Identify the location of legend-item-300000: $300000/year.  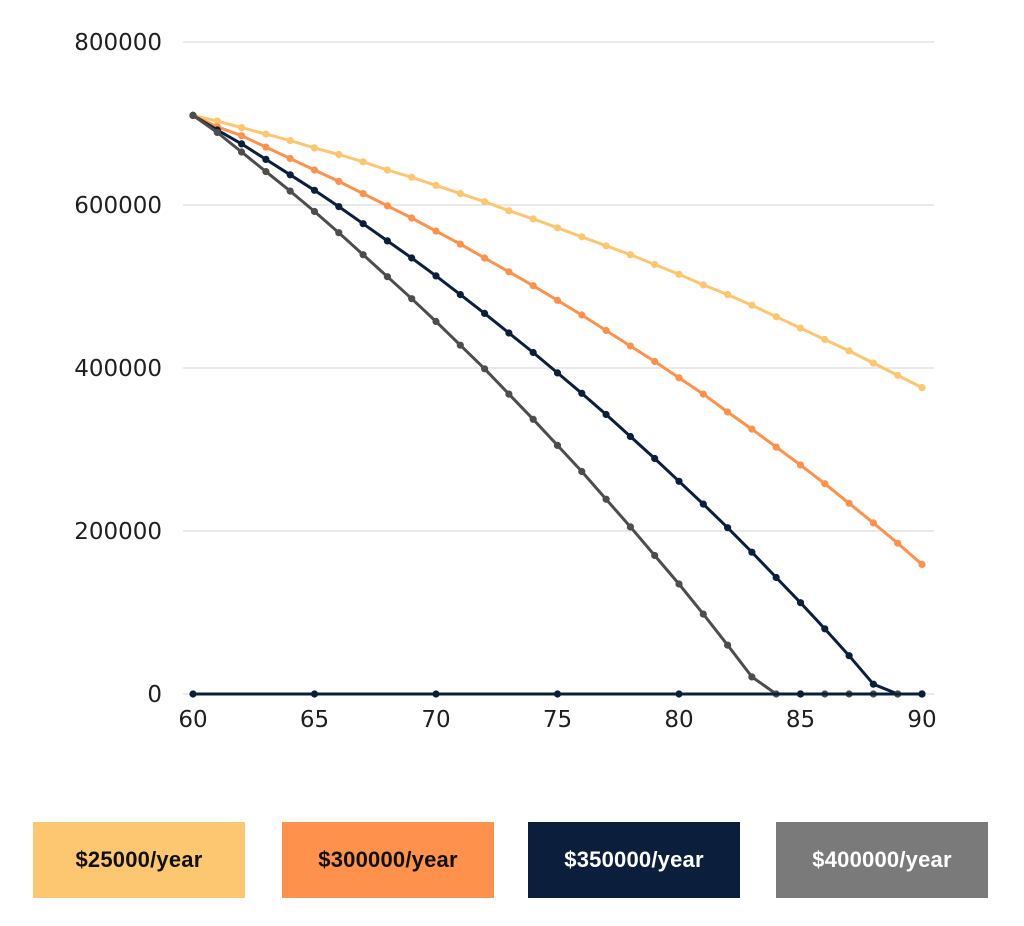
(388, 860).